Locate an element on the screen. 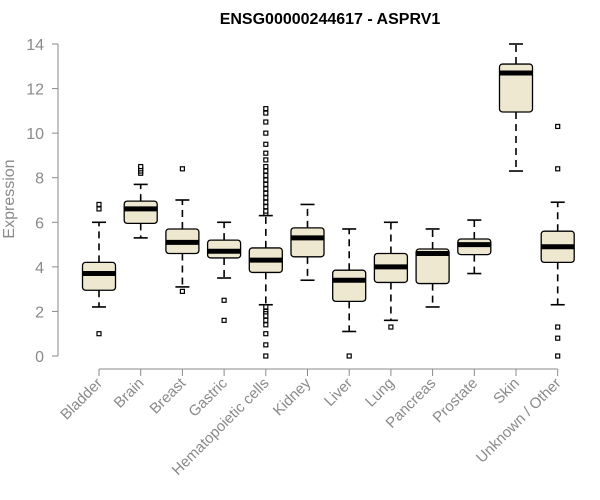  y-tick-label: 10 is located at coordinates (35, 134).